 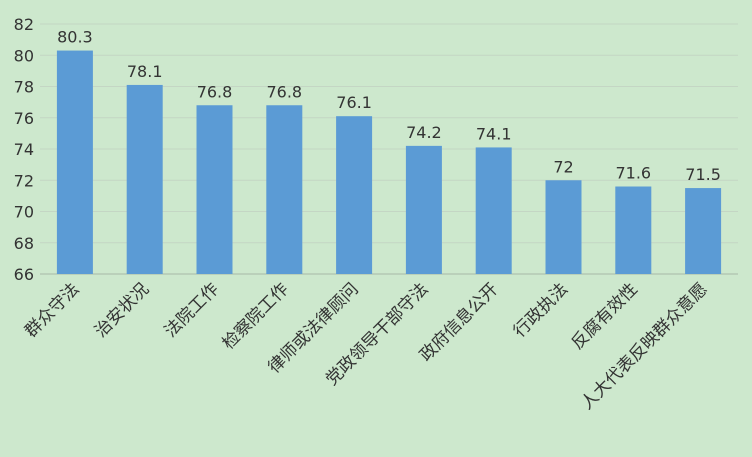 I want to click on data-label: 74.1, so click(x=494, y=133).